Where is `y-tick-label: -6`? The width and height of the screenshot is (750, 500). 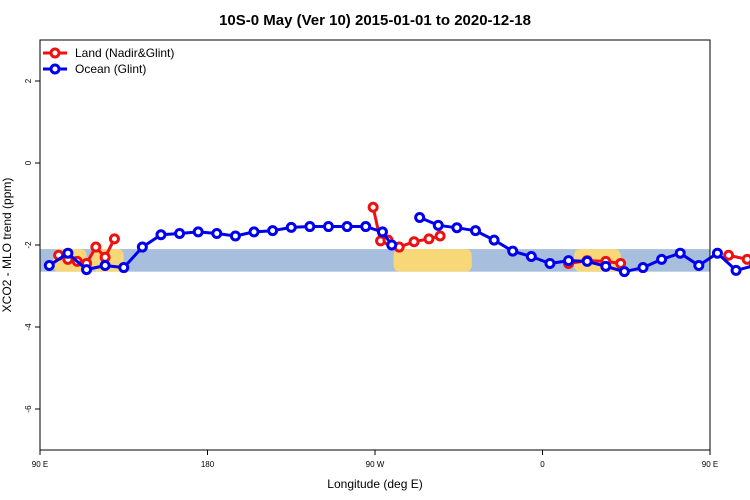 y-tick-label: -6 is located at coordinates (28, 409).